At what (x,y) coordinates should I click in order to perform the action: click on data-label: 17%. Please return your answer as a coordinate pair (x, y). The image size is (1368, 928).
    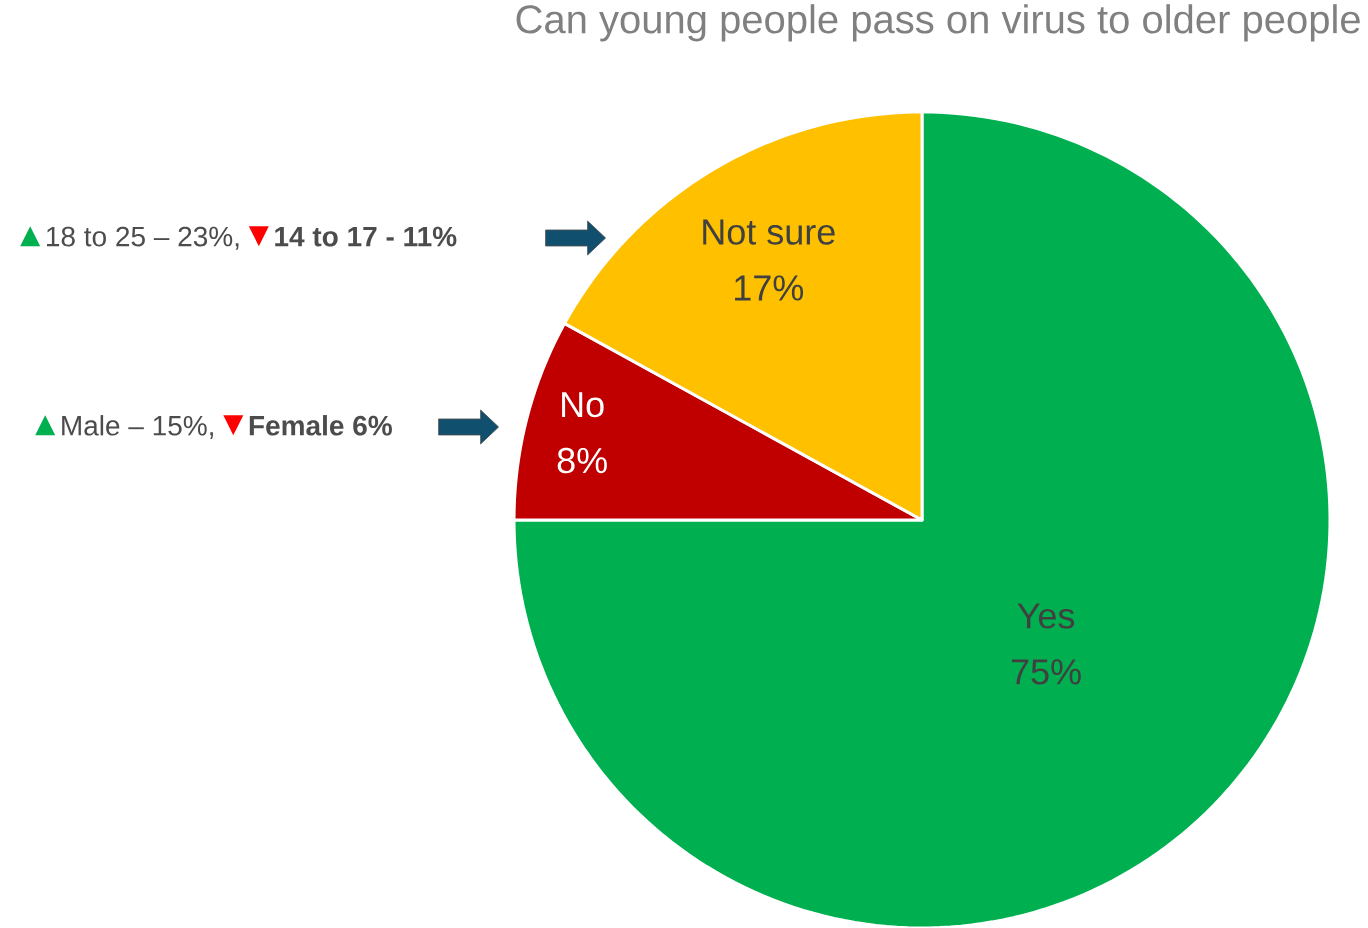
    Looking at the image, I should click on (769, 288).